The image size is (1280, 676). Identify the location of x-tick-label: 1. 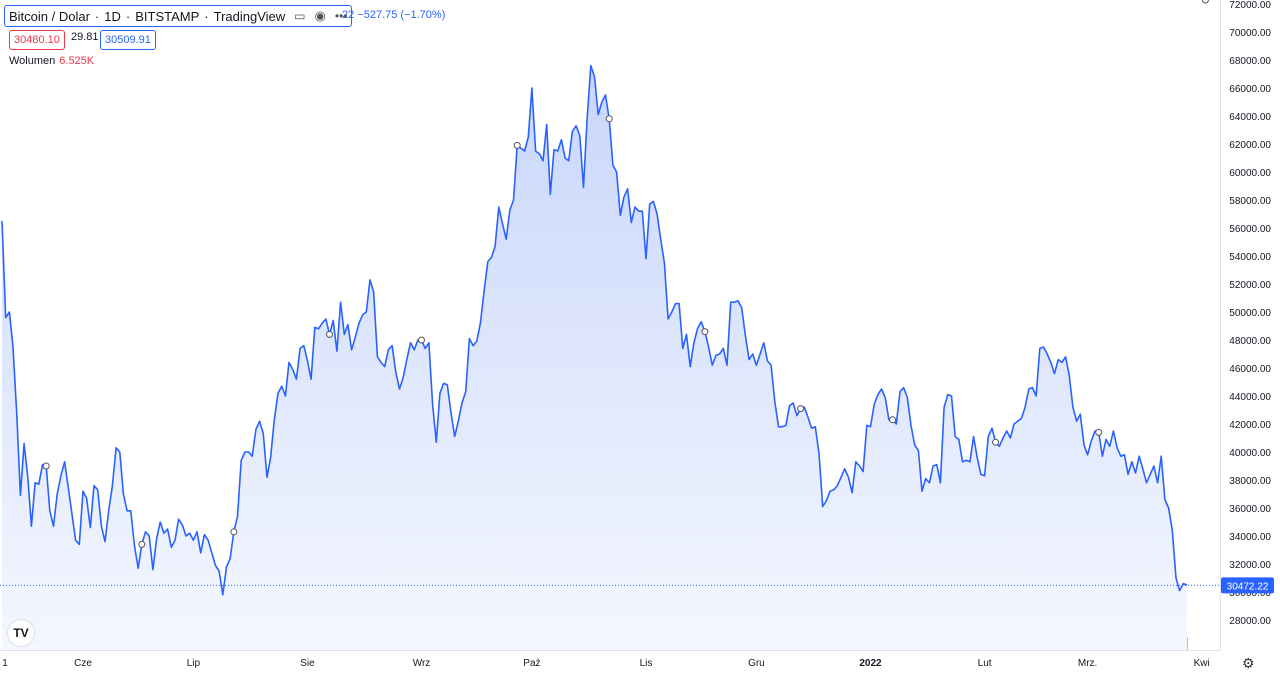
(5, 663).